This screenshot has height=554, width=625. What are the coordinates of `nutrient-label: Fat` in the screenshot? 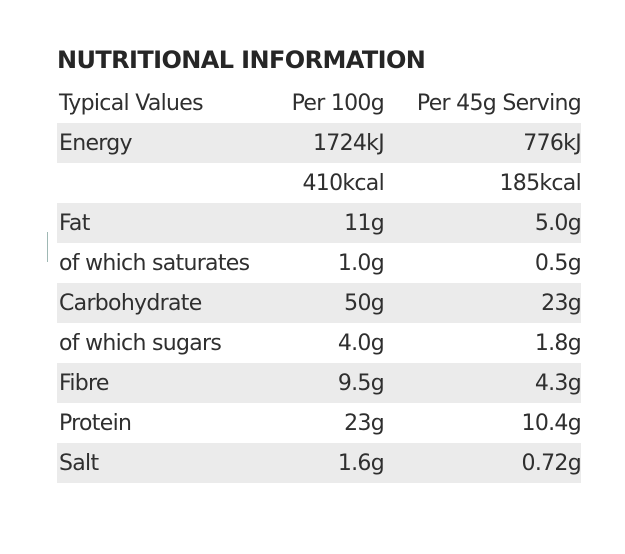 It's located at (74, 223).